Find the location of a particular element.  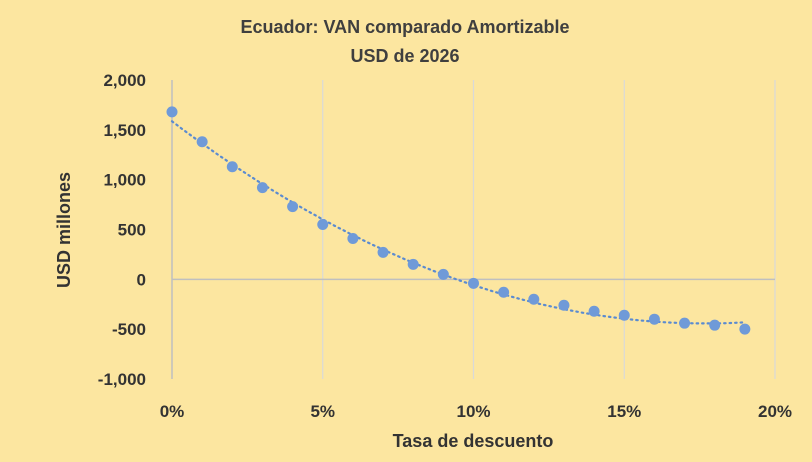

chart-title: Ecuador: VAN comparado Amortizable is located at coordinates (404, 27).